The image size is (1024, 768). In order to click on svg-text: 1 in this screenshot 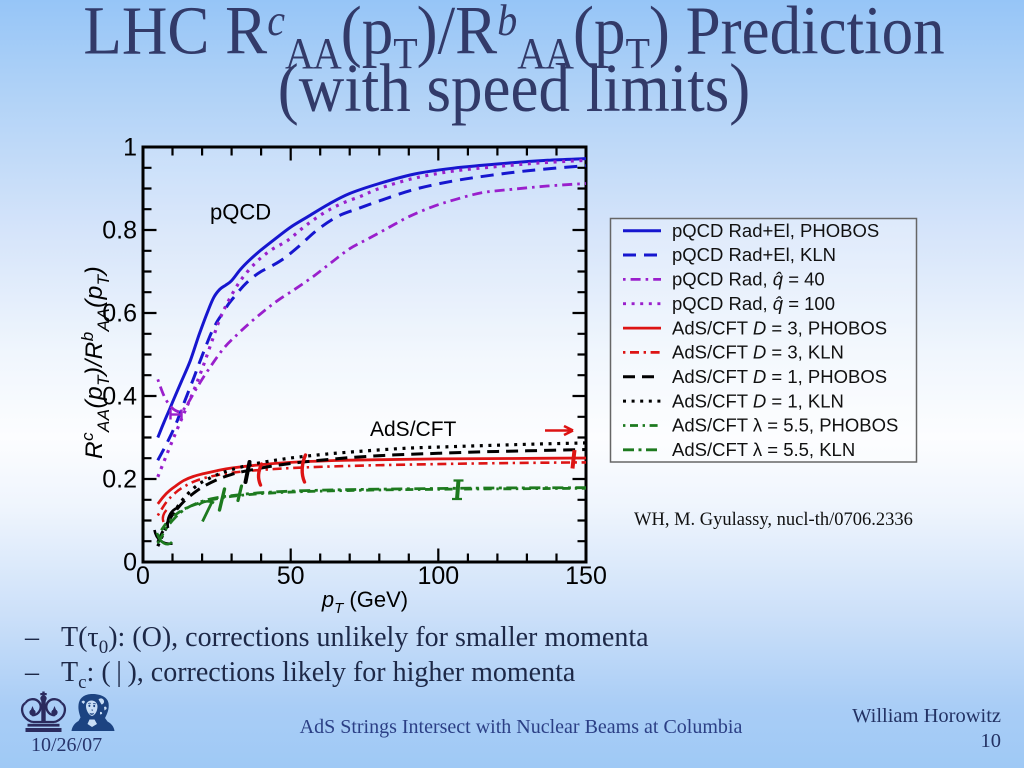, I will do `click(130, 148)`.